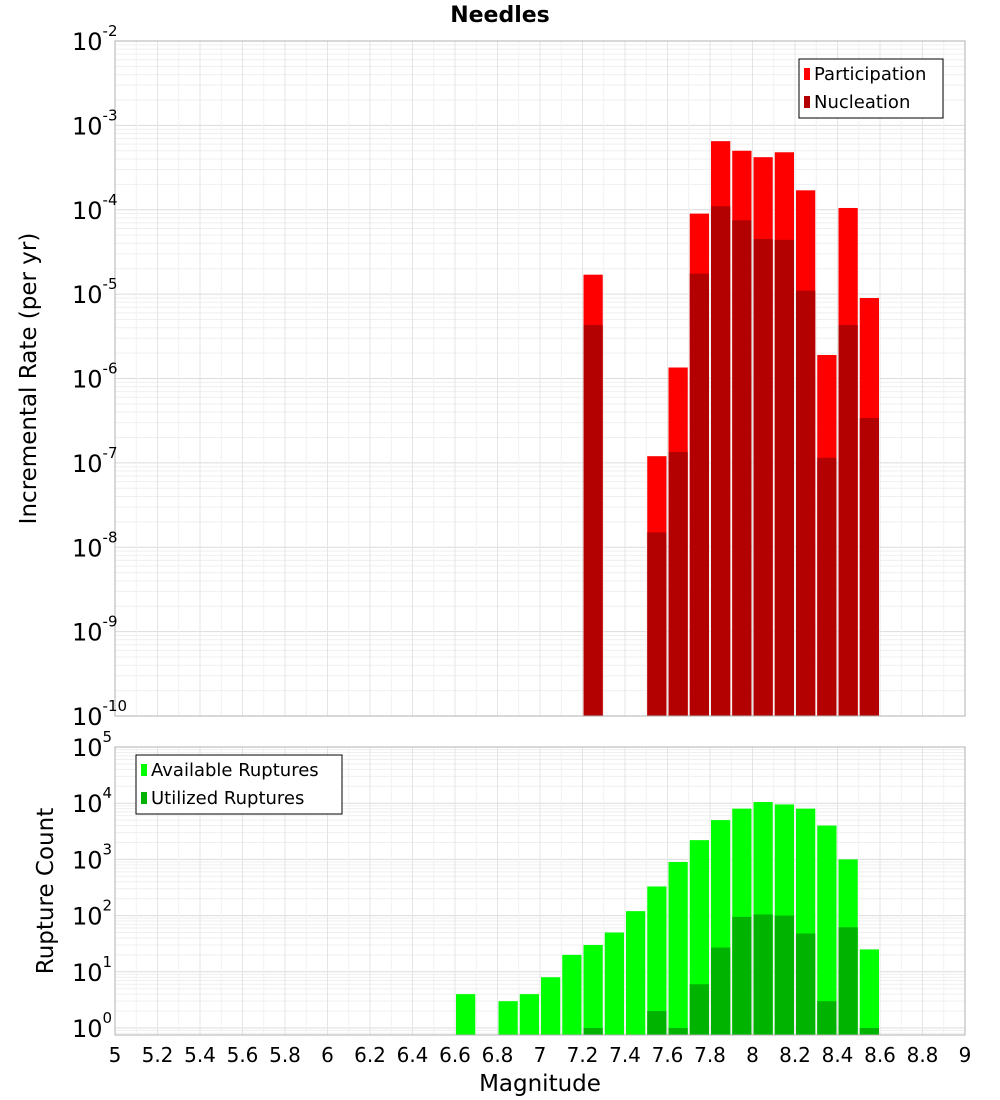 Image resolution: width=1000 pixels, height=1100 pixels. I want to click on x-tick-label: 6.4, so click(413, 1055).